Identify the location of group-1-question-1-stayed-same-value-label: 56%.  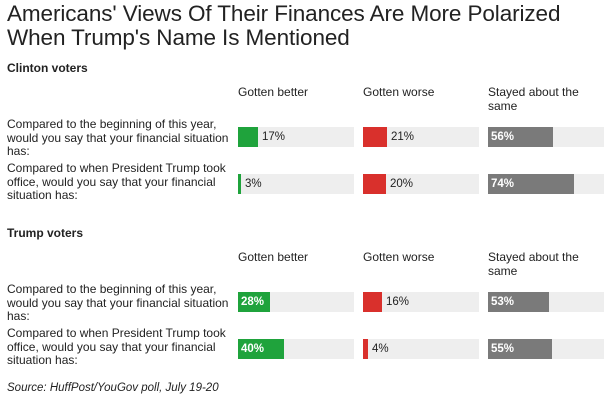
(503, 137).